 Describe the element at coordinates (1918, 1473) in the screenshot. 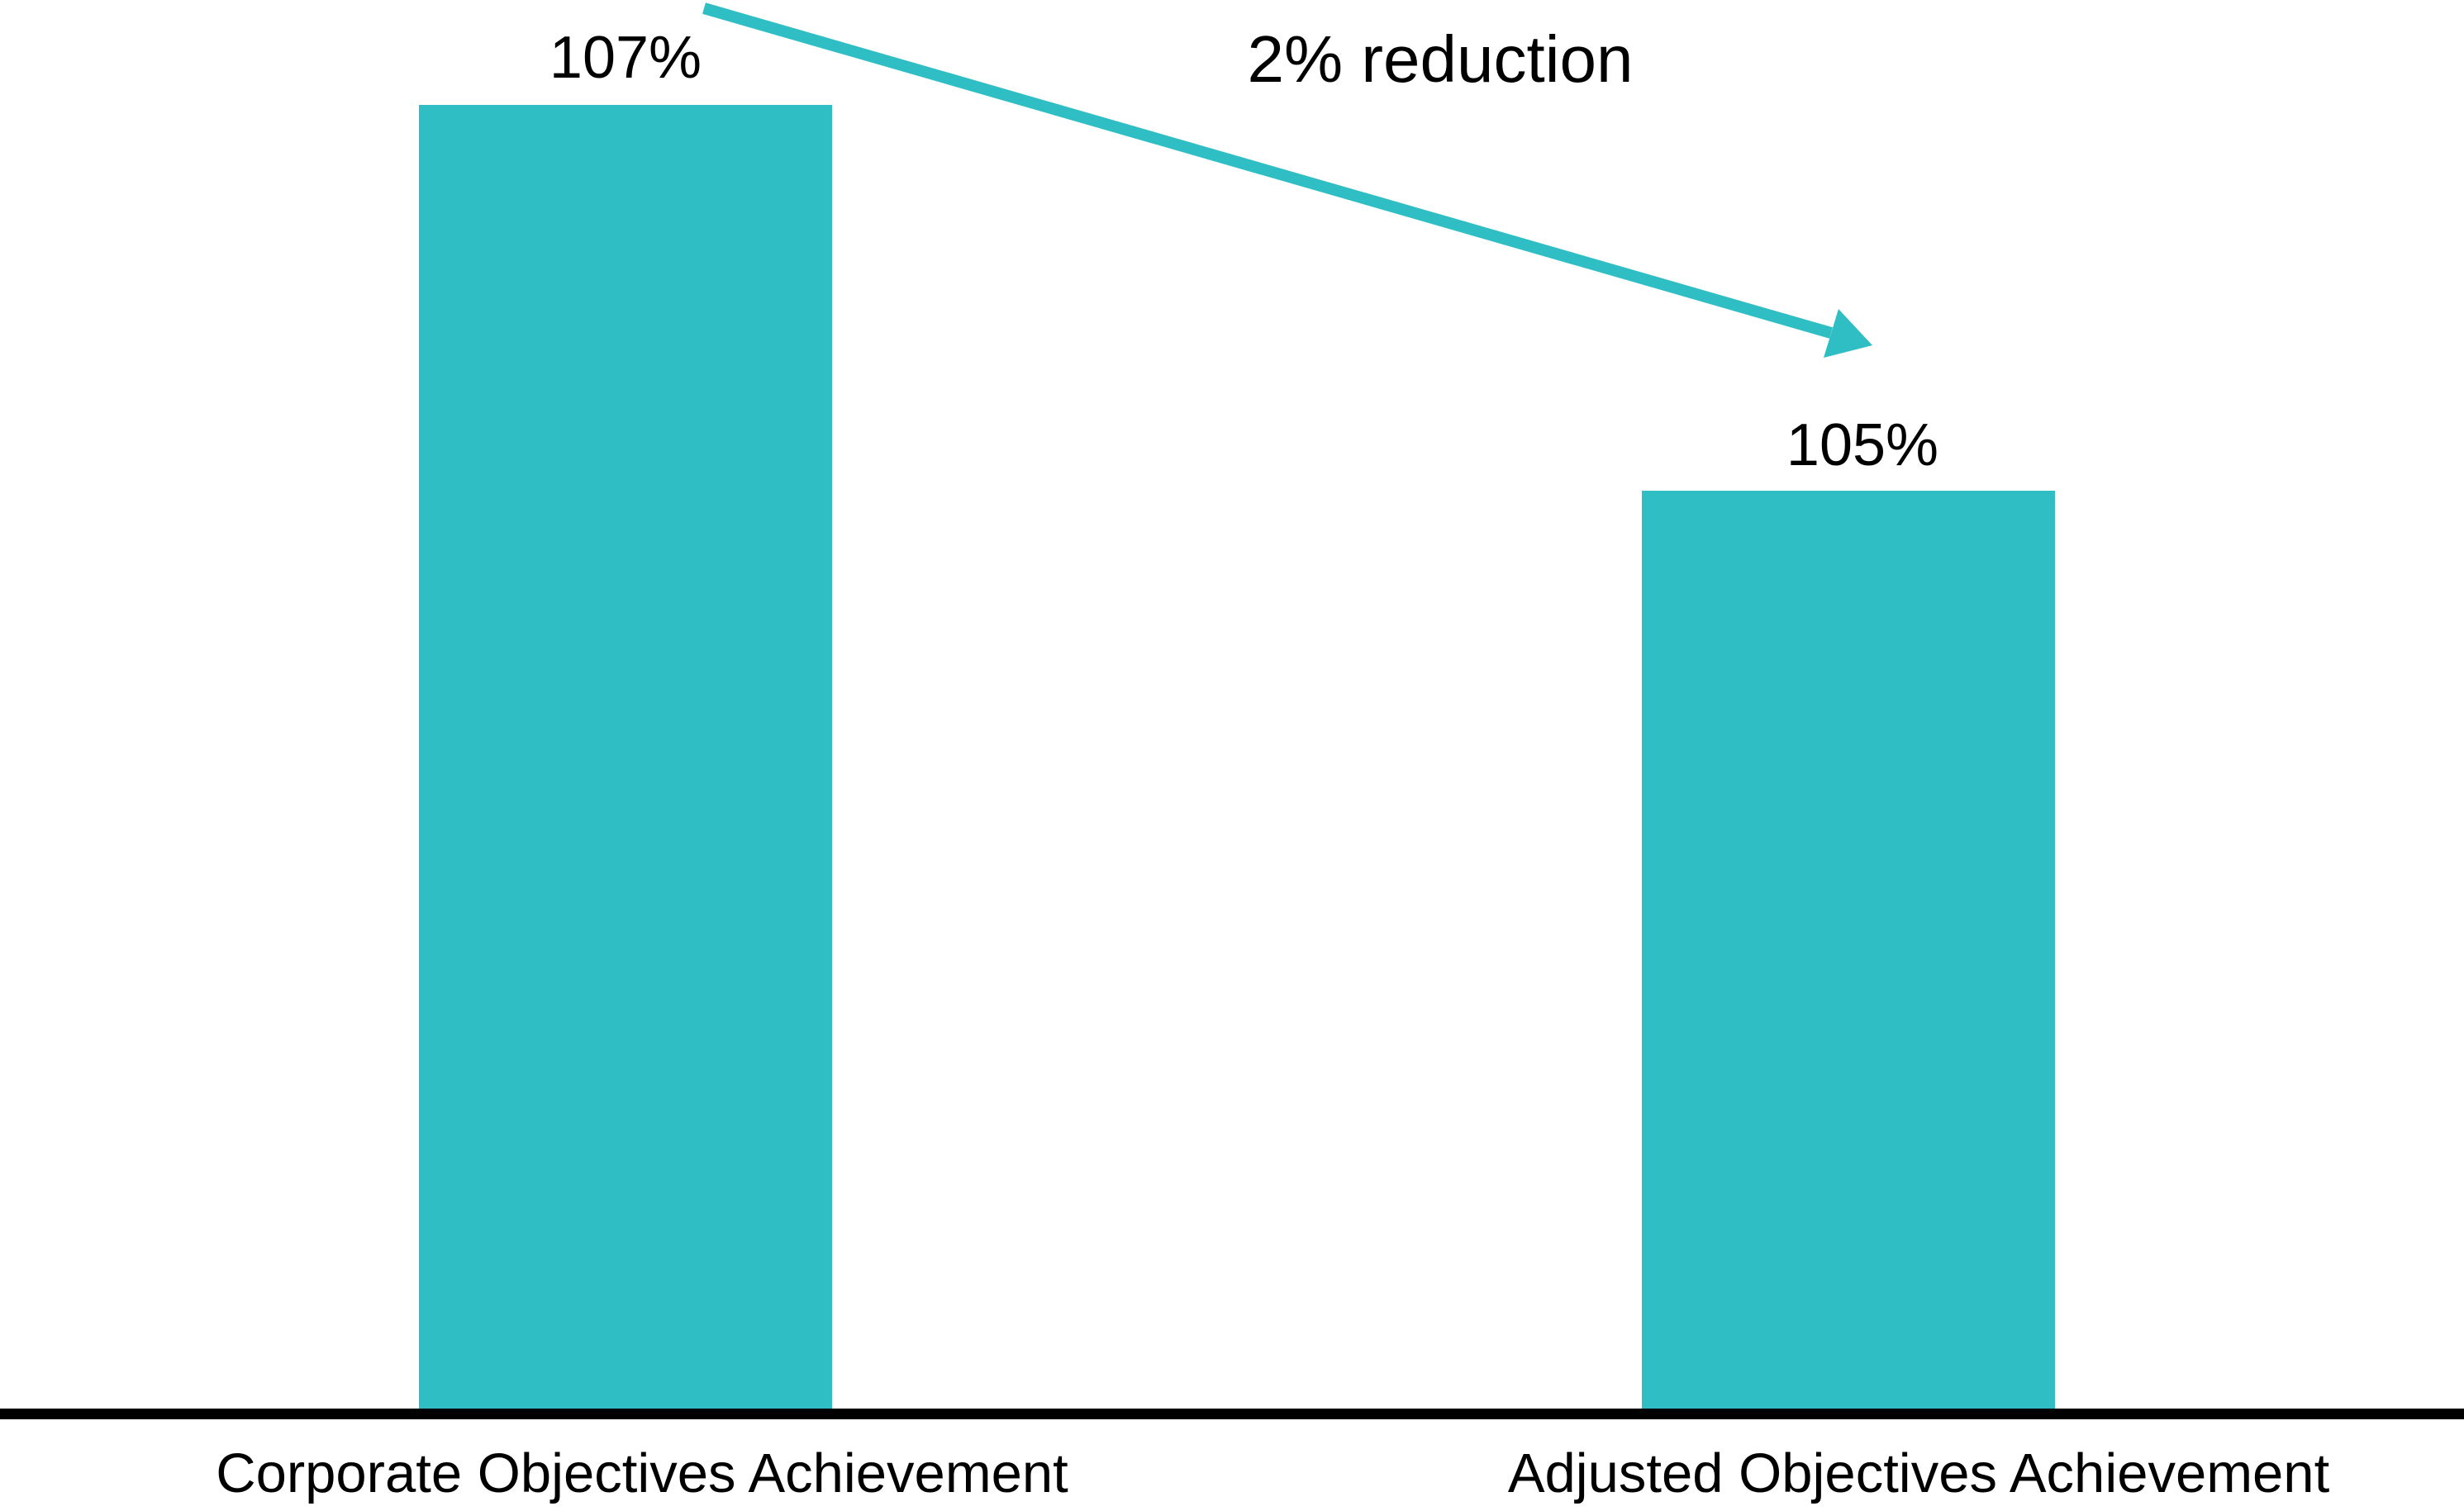

I see `category-label-adjusted: Adjusted Objectives Achievement` at that location.